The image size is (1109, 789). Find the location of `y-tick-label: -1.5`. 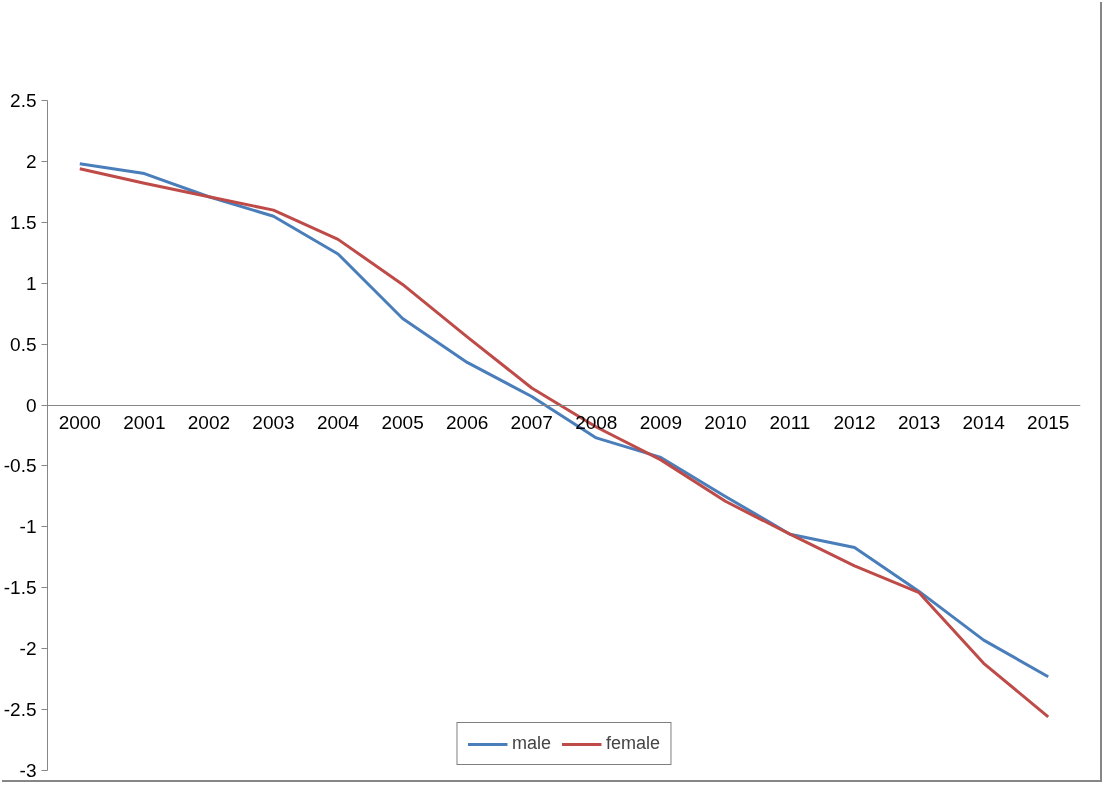

y-tick-label: -1.5 is located at coordinates (20, 588).